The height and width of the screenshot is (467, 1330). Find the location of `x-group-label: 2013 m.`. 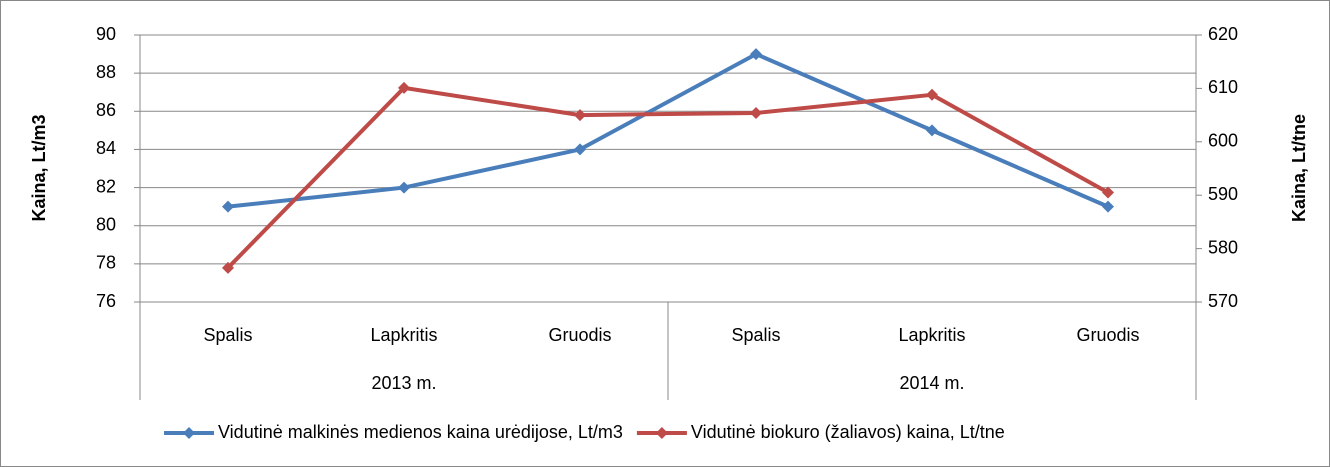

x-group-label: 2013 m. is located at coordinates (403, 383).